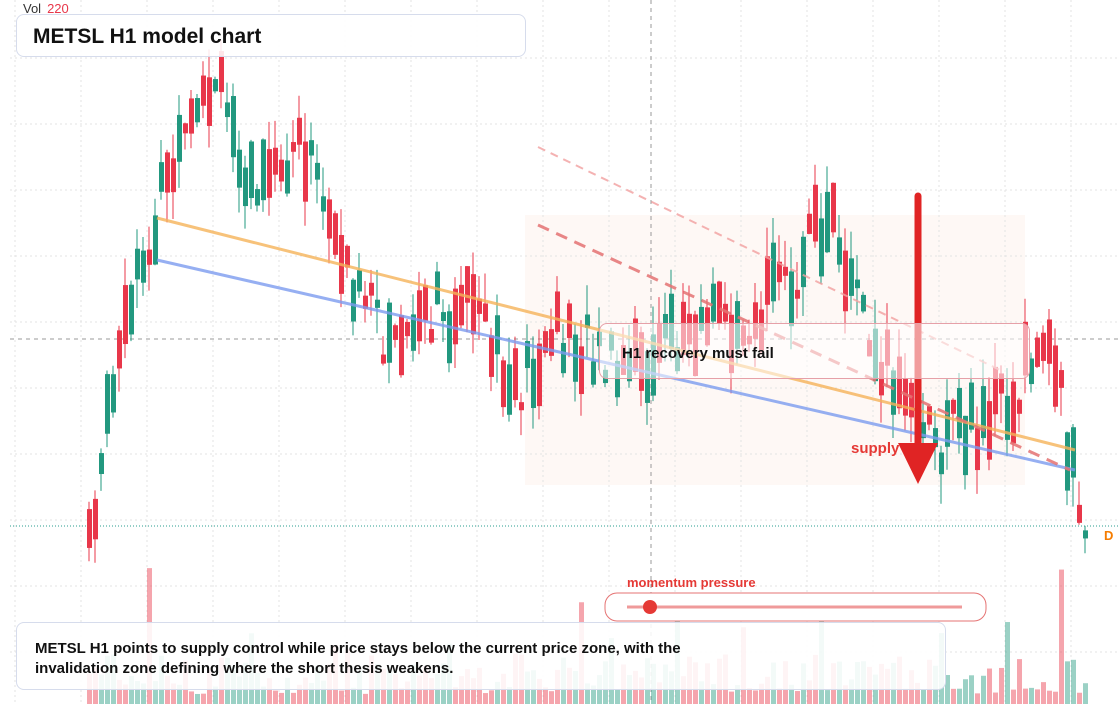 The height and width of the screenshot is (704, 1120). Describe the element at coordinates (698, 353) in the screenshot. I see `thesis-label: H1 recovery must fail` at that location.